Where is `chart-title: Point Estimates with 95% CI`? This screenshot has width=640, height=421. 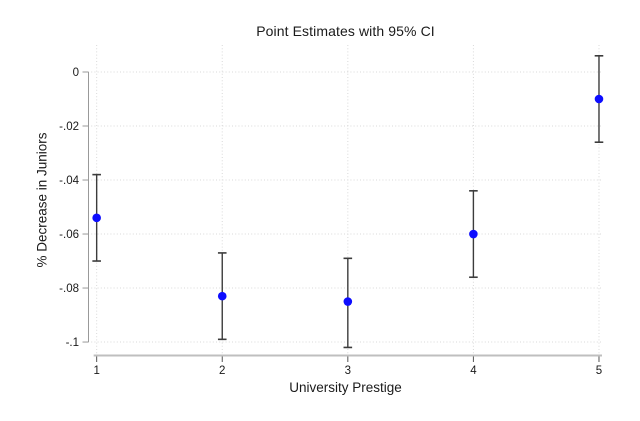 chart-title: Point Estimates with 95% CI is located at coordinates (345, 31).